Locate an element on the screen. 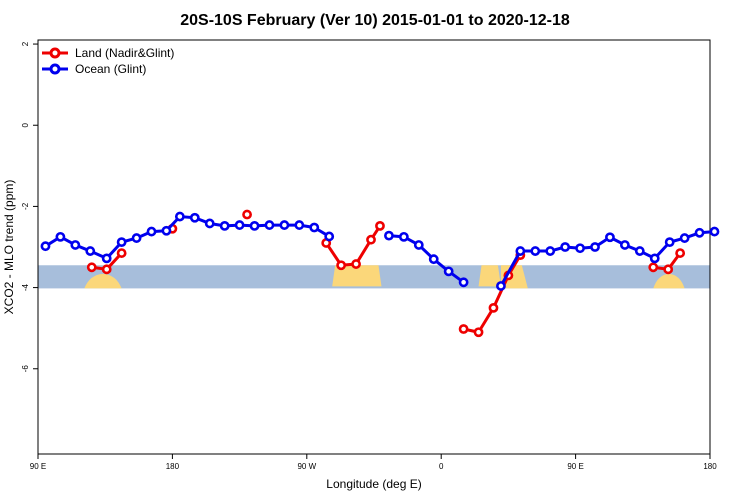 The height and width of the screenshot is (500, 750). x-tick-label: 0 is located at coordinates (441, 466).